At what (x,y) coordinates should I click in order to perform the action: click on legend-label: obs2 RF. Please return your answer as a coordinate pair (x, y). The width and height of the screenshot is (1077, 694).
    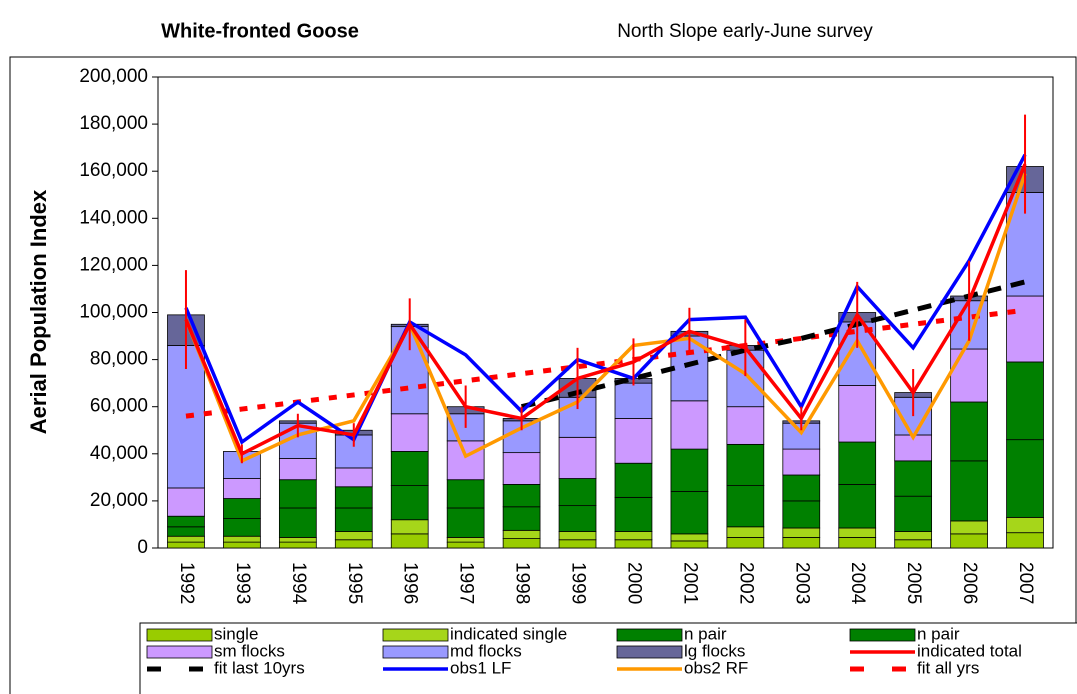
    Looking at the image, I should click on (716, 667).